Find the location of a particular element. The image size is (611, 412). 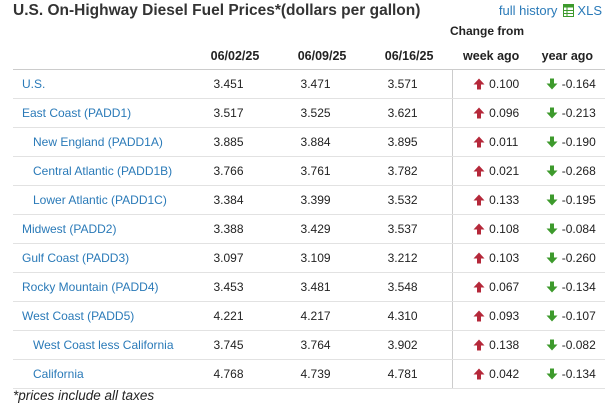

date-column-header: 06/09/25 is located at coordinates (322, 56).